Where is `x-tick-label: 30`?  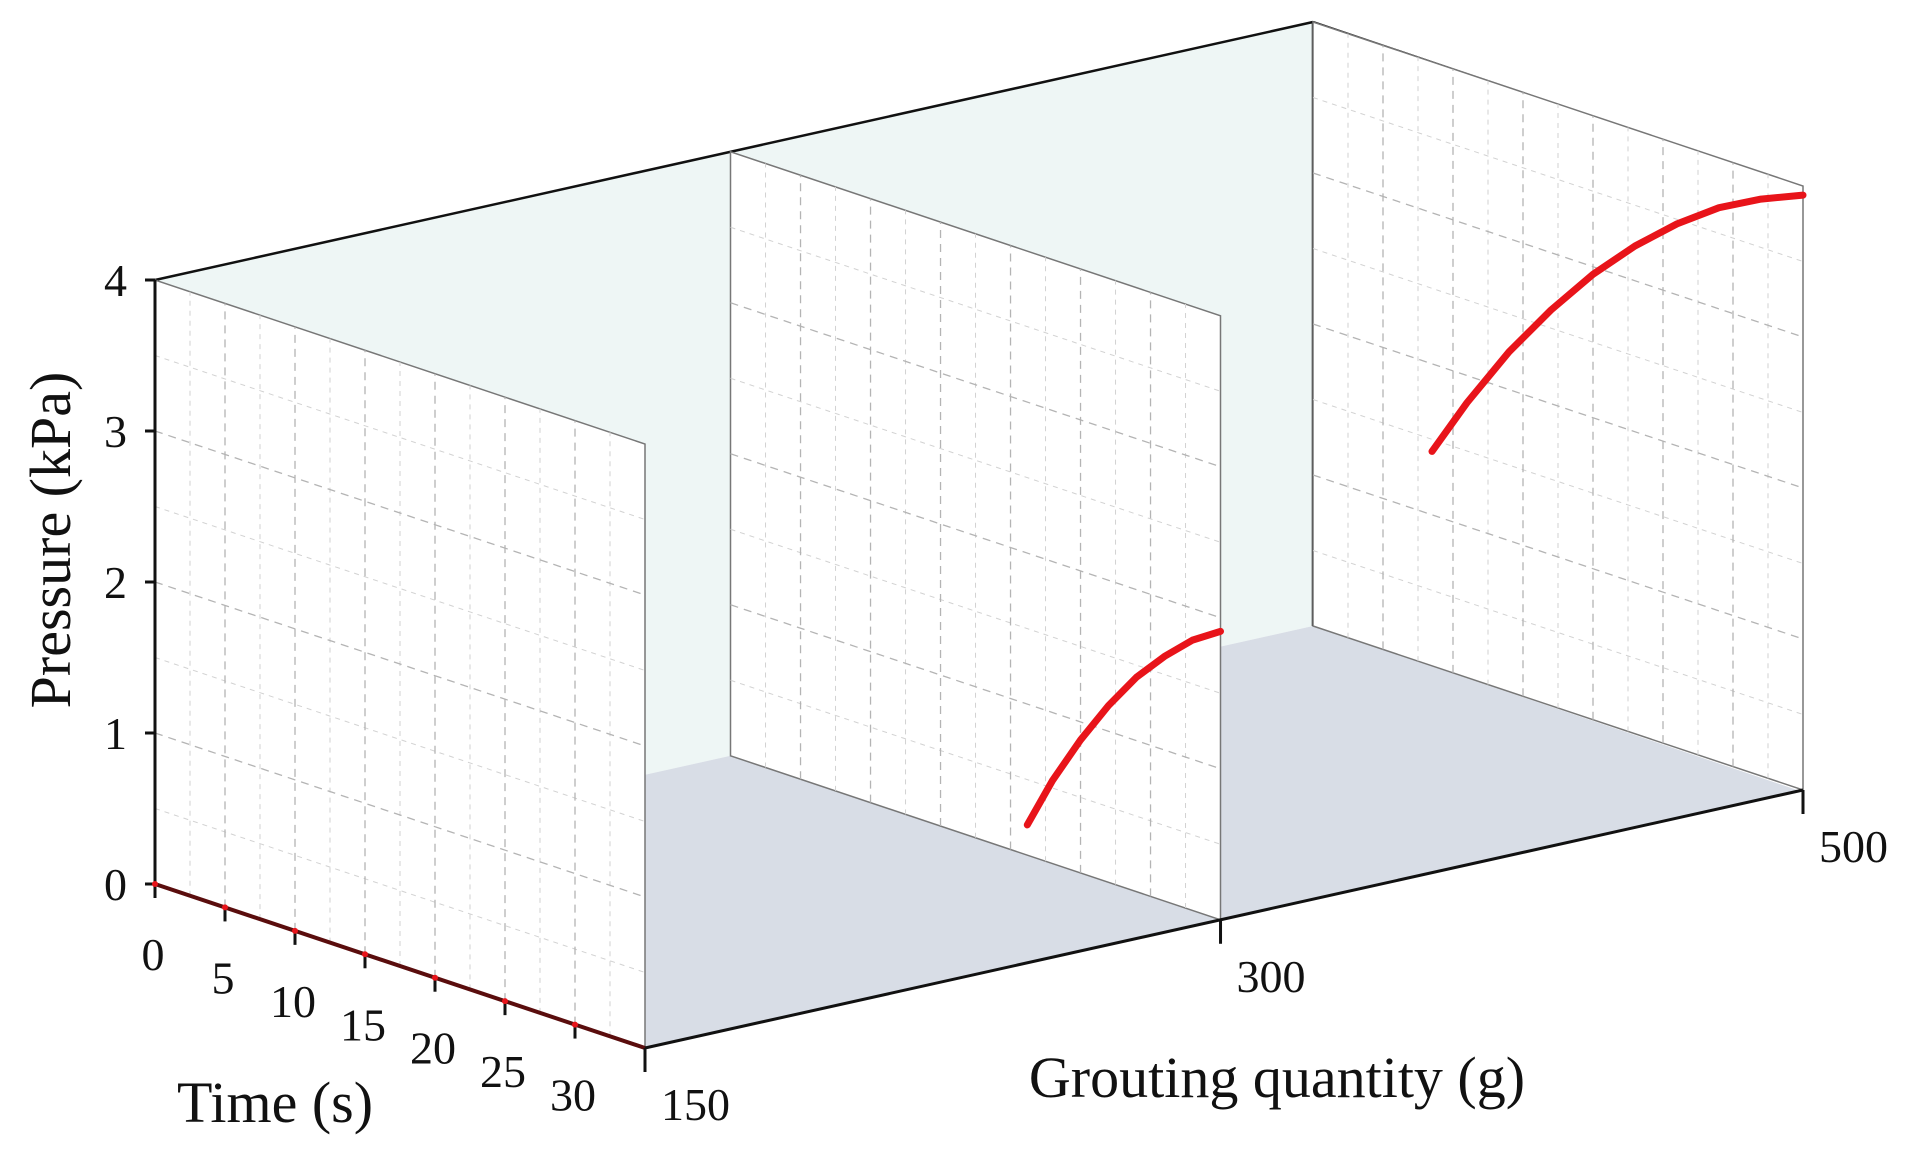 x-tick-label: 30 is located at coordinates (573, 1095).